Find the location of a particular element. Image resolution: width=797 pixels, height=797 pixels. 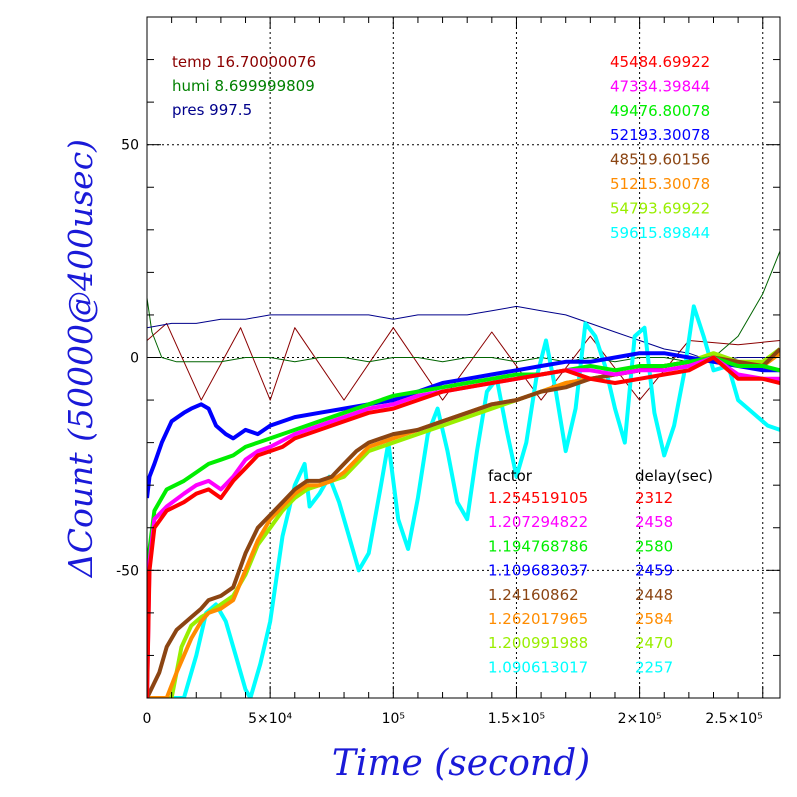

delay-value: 2580 is located at coordinates (654, 546).